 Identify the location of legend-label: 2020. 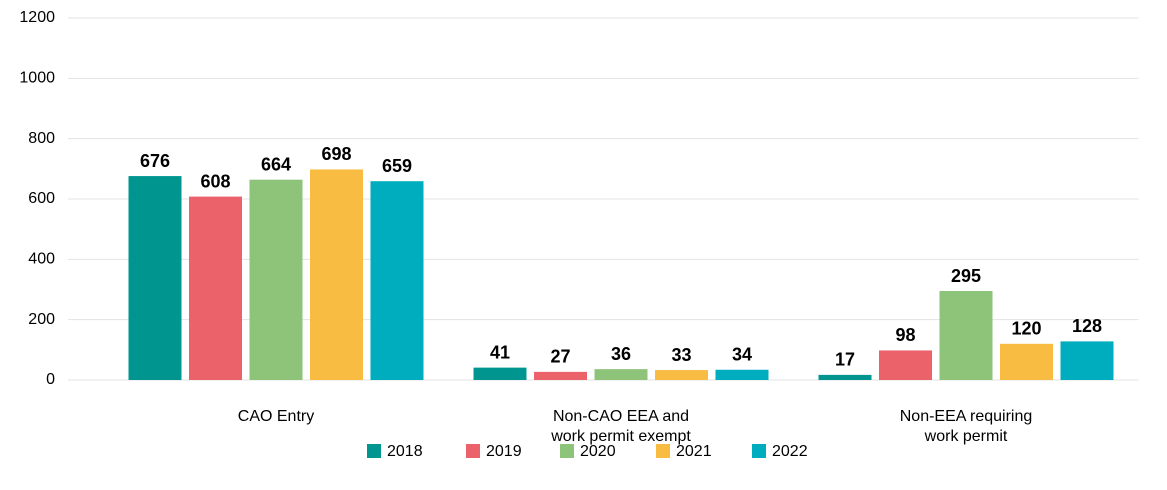
(598, 451).